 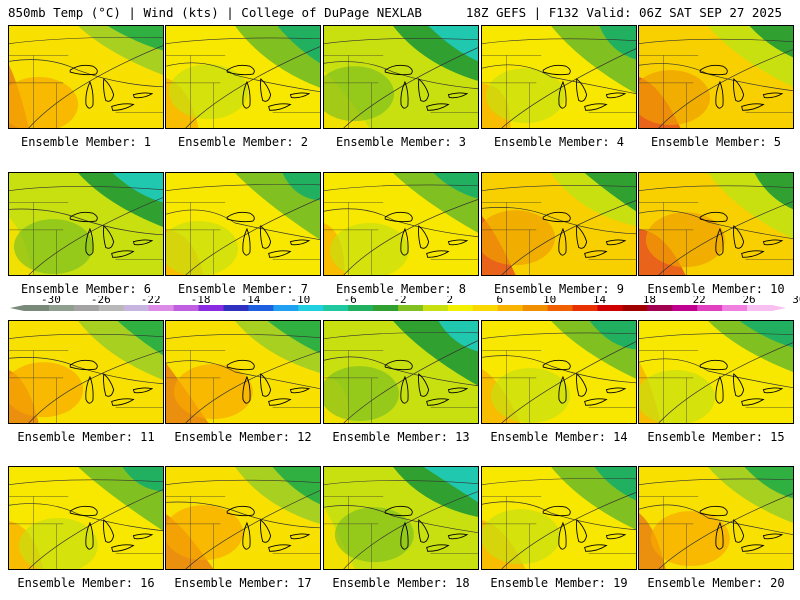 I want to click on scale-tick-label: 2, so click(x=450, y=301).